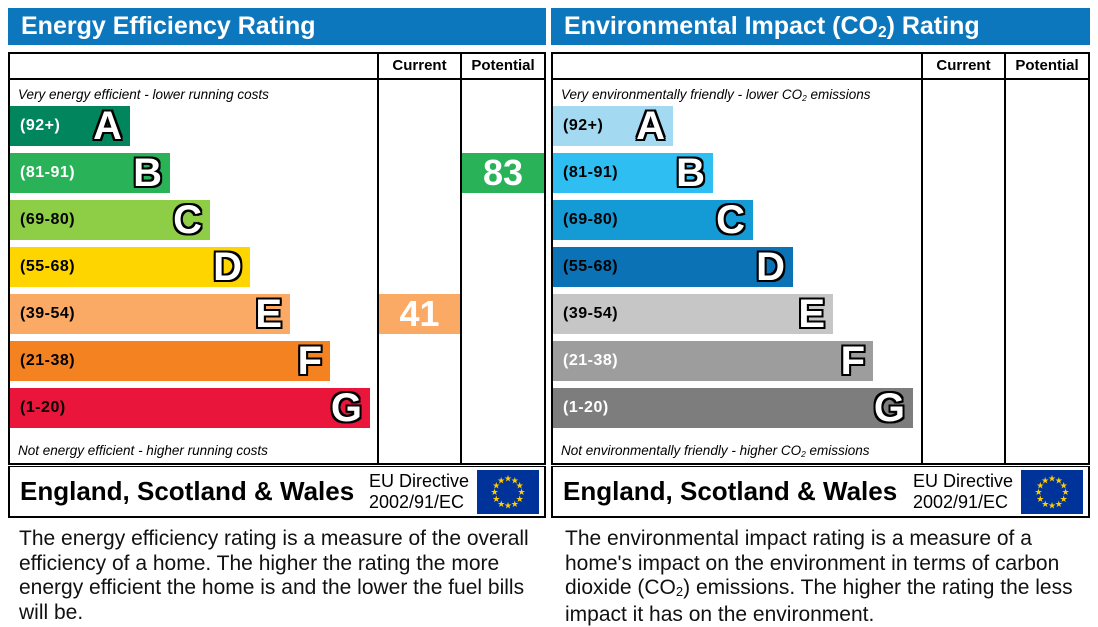 The image size is (1098, 627). I want to click on potential-slot-c, so click(1047, 220).